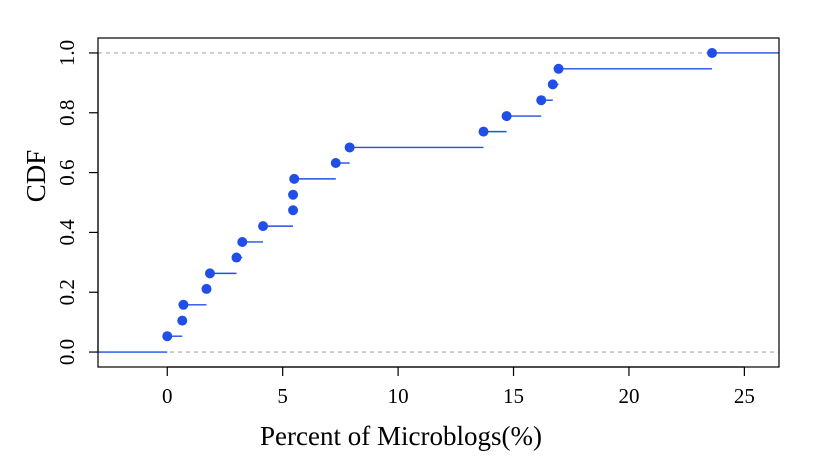 The width and height of the screenshot is (830, 469). Describe the element at coordinates (36, 176) in the screenshot. I see `y-axis-title: CDF` at that location.